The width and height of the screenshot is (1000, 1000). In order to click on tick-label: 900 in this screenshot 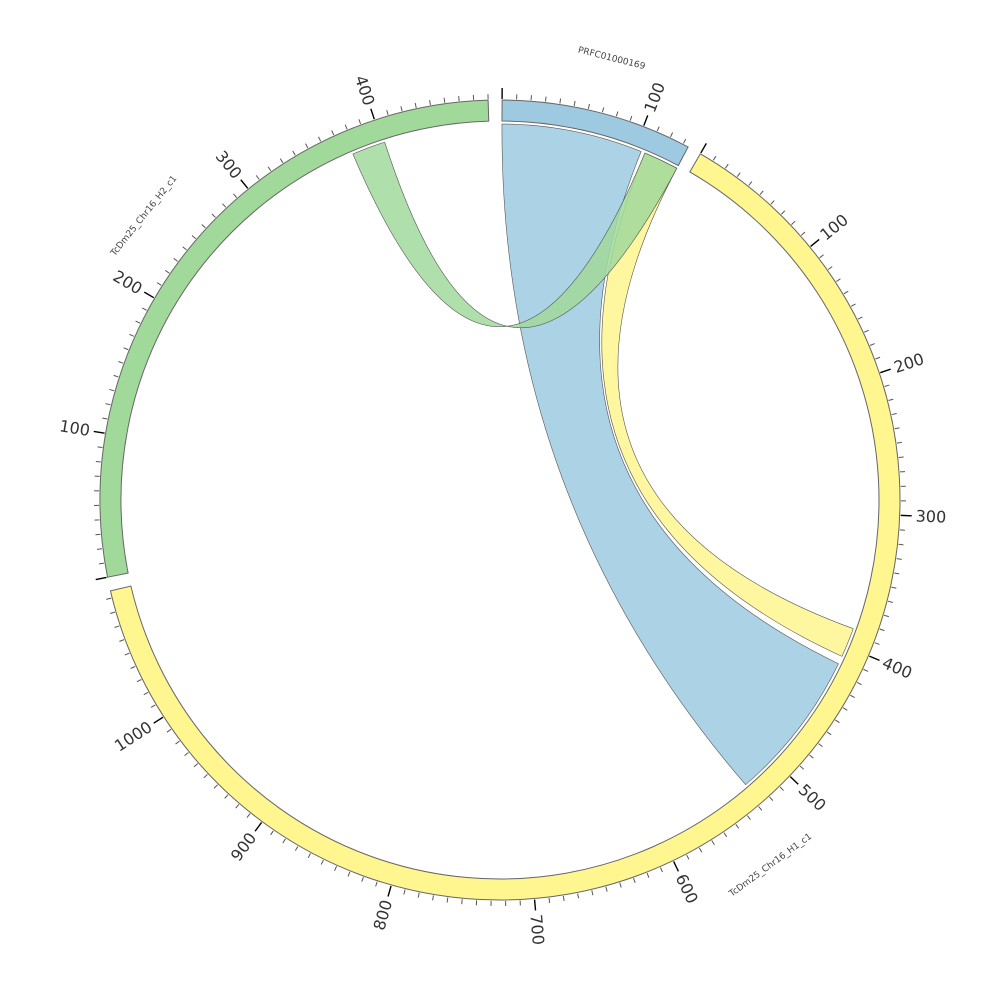, I will do `click(243, 847)`.